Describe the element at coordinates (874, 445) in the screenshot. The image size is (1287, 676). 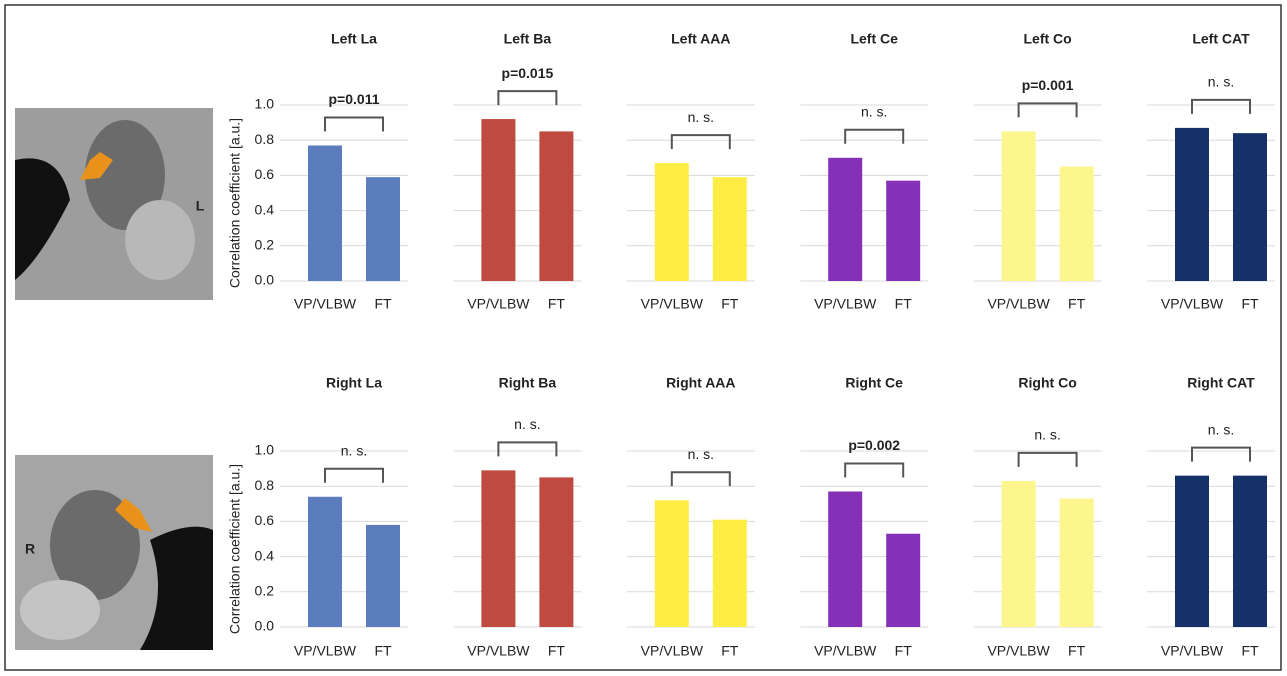
I see `significance-label: p=0.002` at that location.